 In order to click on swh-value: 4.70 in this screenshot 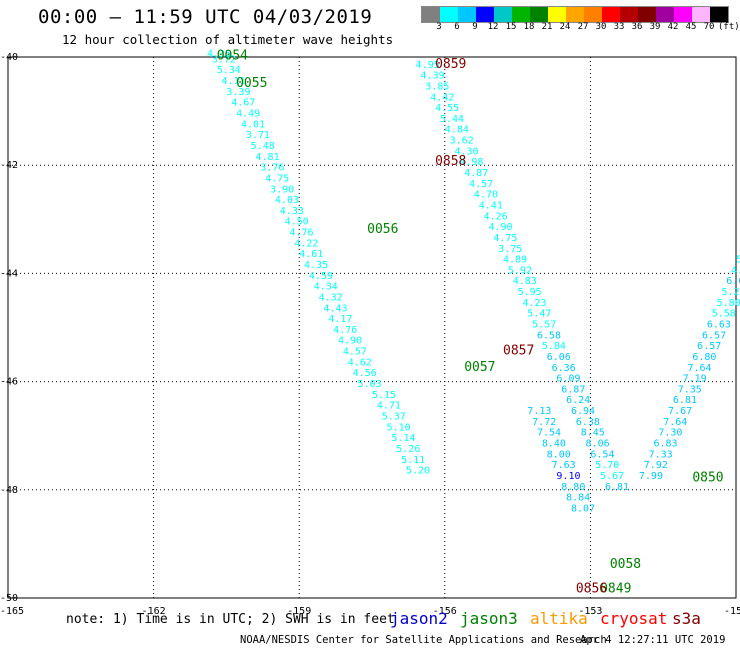, I will do `click(486, 195)`.